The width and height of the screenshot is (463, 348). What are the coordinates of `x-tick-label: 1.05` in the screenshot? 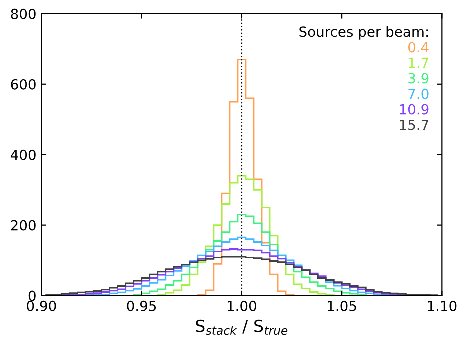 It's located at (342, 306).